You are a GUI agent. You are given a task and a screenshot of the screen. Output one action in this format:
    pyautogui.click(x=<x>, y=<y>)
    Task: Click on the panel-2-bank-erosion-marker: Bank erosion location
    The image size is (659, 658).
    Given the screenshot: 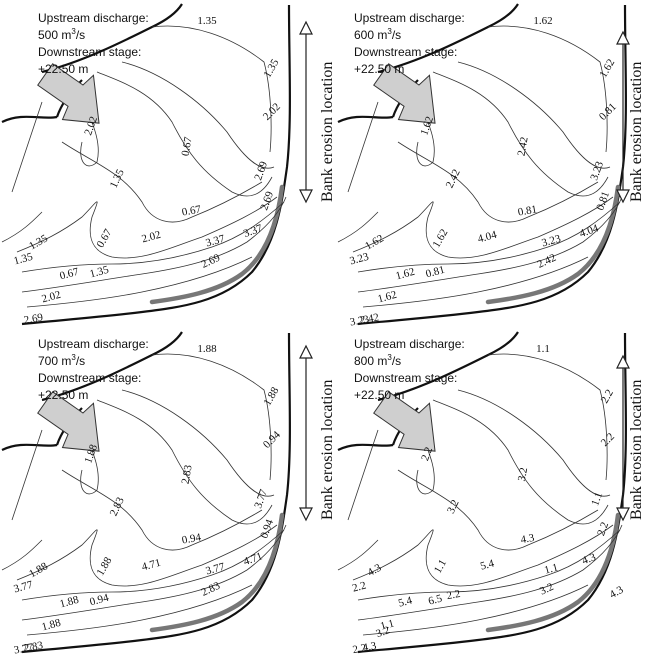 What is the action you would take?
    pyautogui.click(x=630, y=117)
    